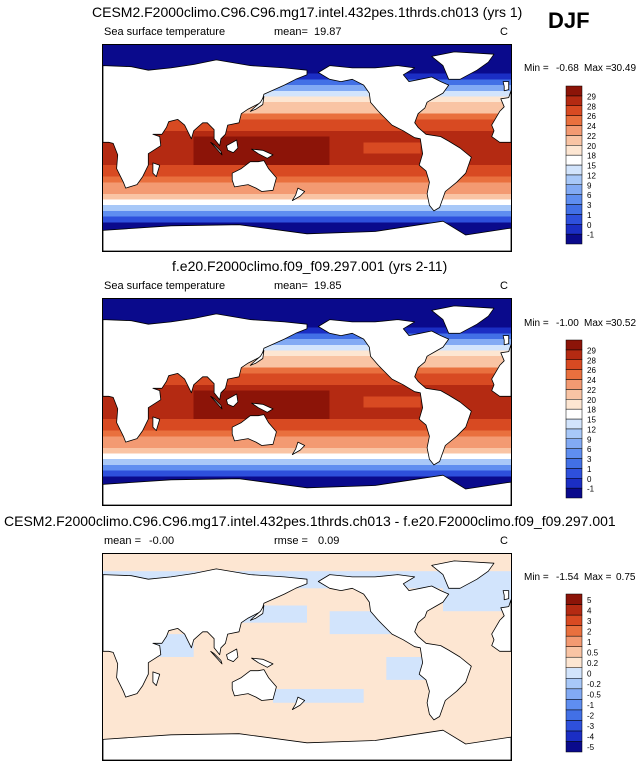  What do you see at coordinates (591, 747) in the screenshot?
I see `colorbar-tick-label: -5` at bounding box center [591, 747].